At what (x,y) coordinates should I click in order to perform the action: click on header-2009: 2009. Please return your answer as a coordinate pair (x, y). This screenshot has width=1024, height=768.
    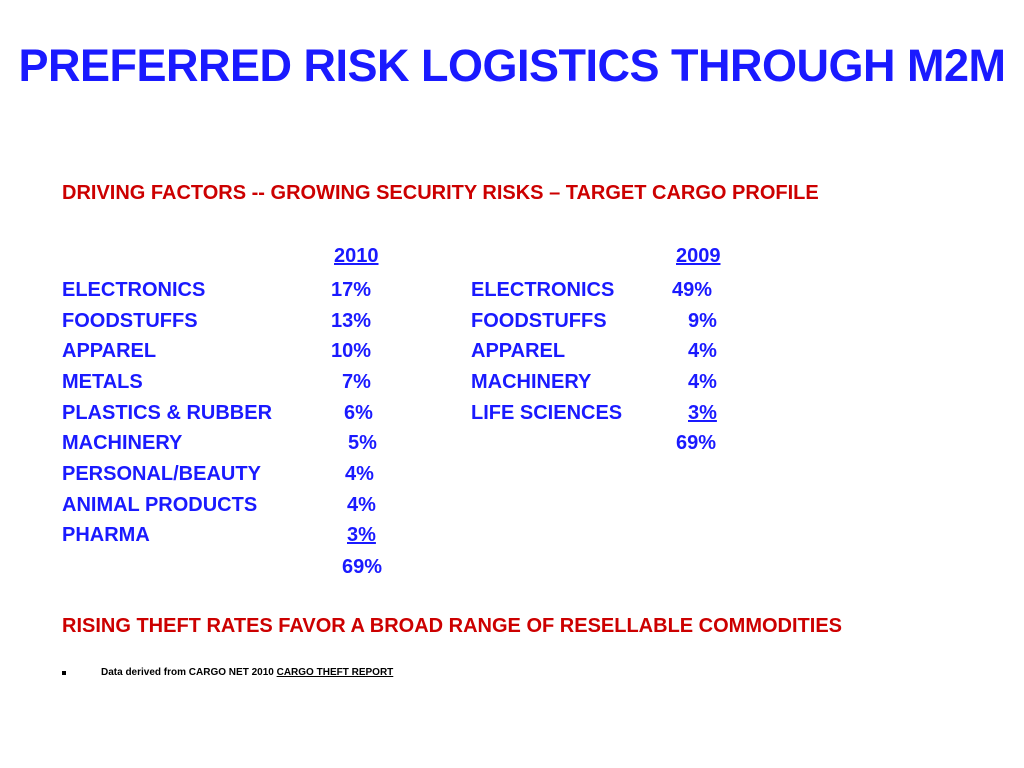
    Looking at the image, I should click on (698, 256).